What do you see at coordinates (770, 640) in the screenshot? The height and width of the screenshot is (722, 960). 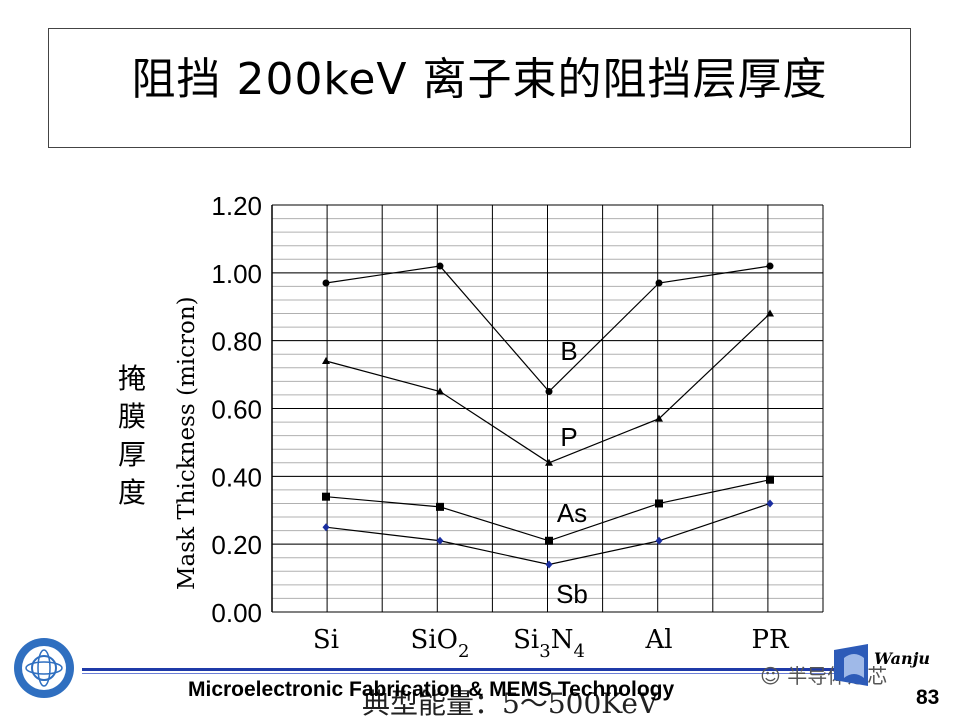 I see `x-tick-label: PR` at bounding box center [770, 640].